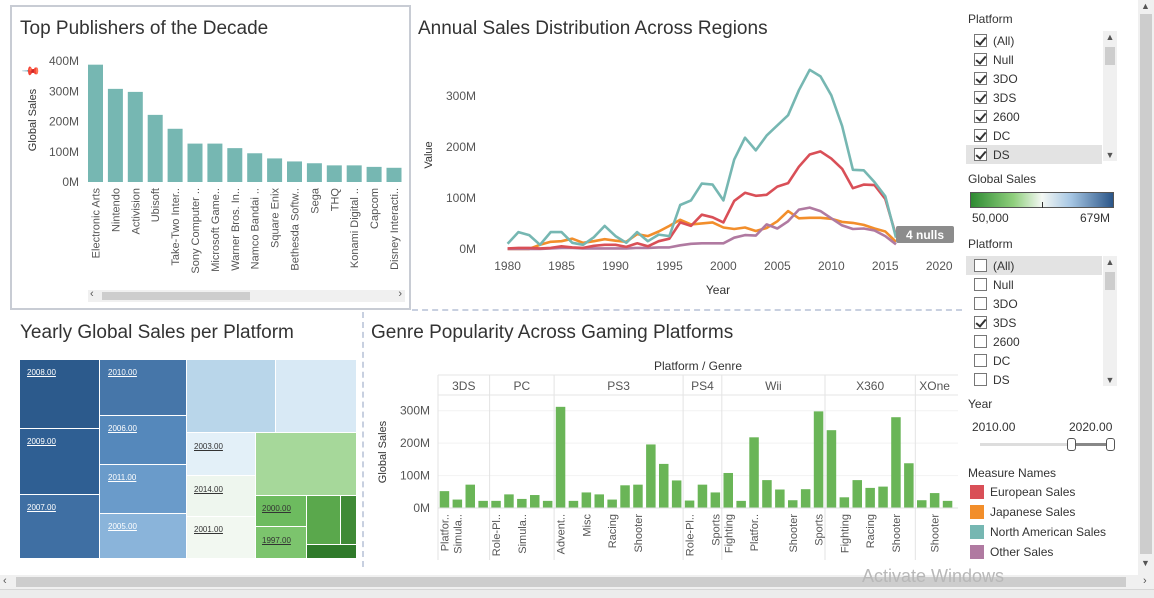 This screenshot has width=1154, height=598. What do you see at coordinates (1034, 360) in the screenshot?
I see `platform-filter-2-item: DC` at bounding box center [1034, 360].